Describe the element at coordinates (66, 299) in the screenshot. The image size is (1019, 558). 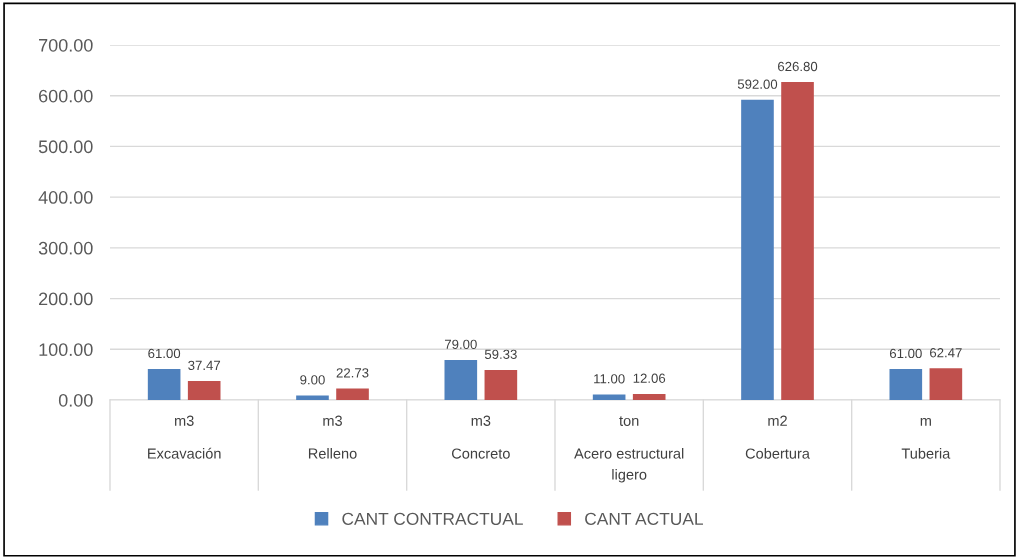
I see `y-tick-label: 200.00` at that location.